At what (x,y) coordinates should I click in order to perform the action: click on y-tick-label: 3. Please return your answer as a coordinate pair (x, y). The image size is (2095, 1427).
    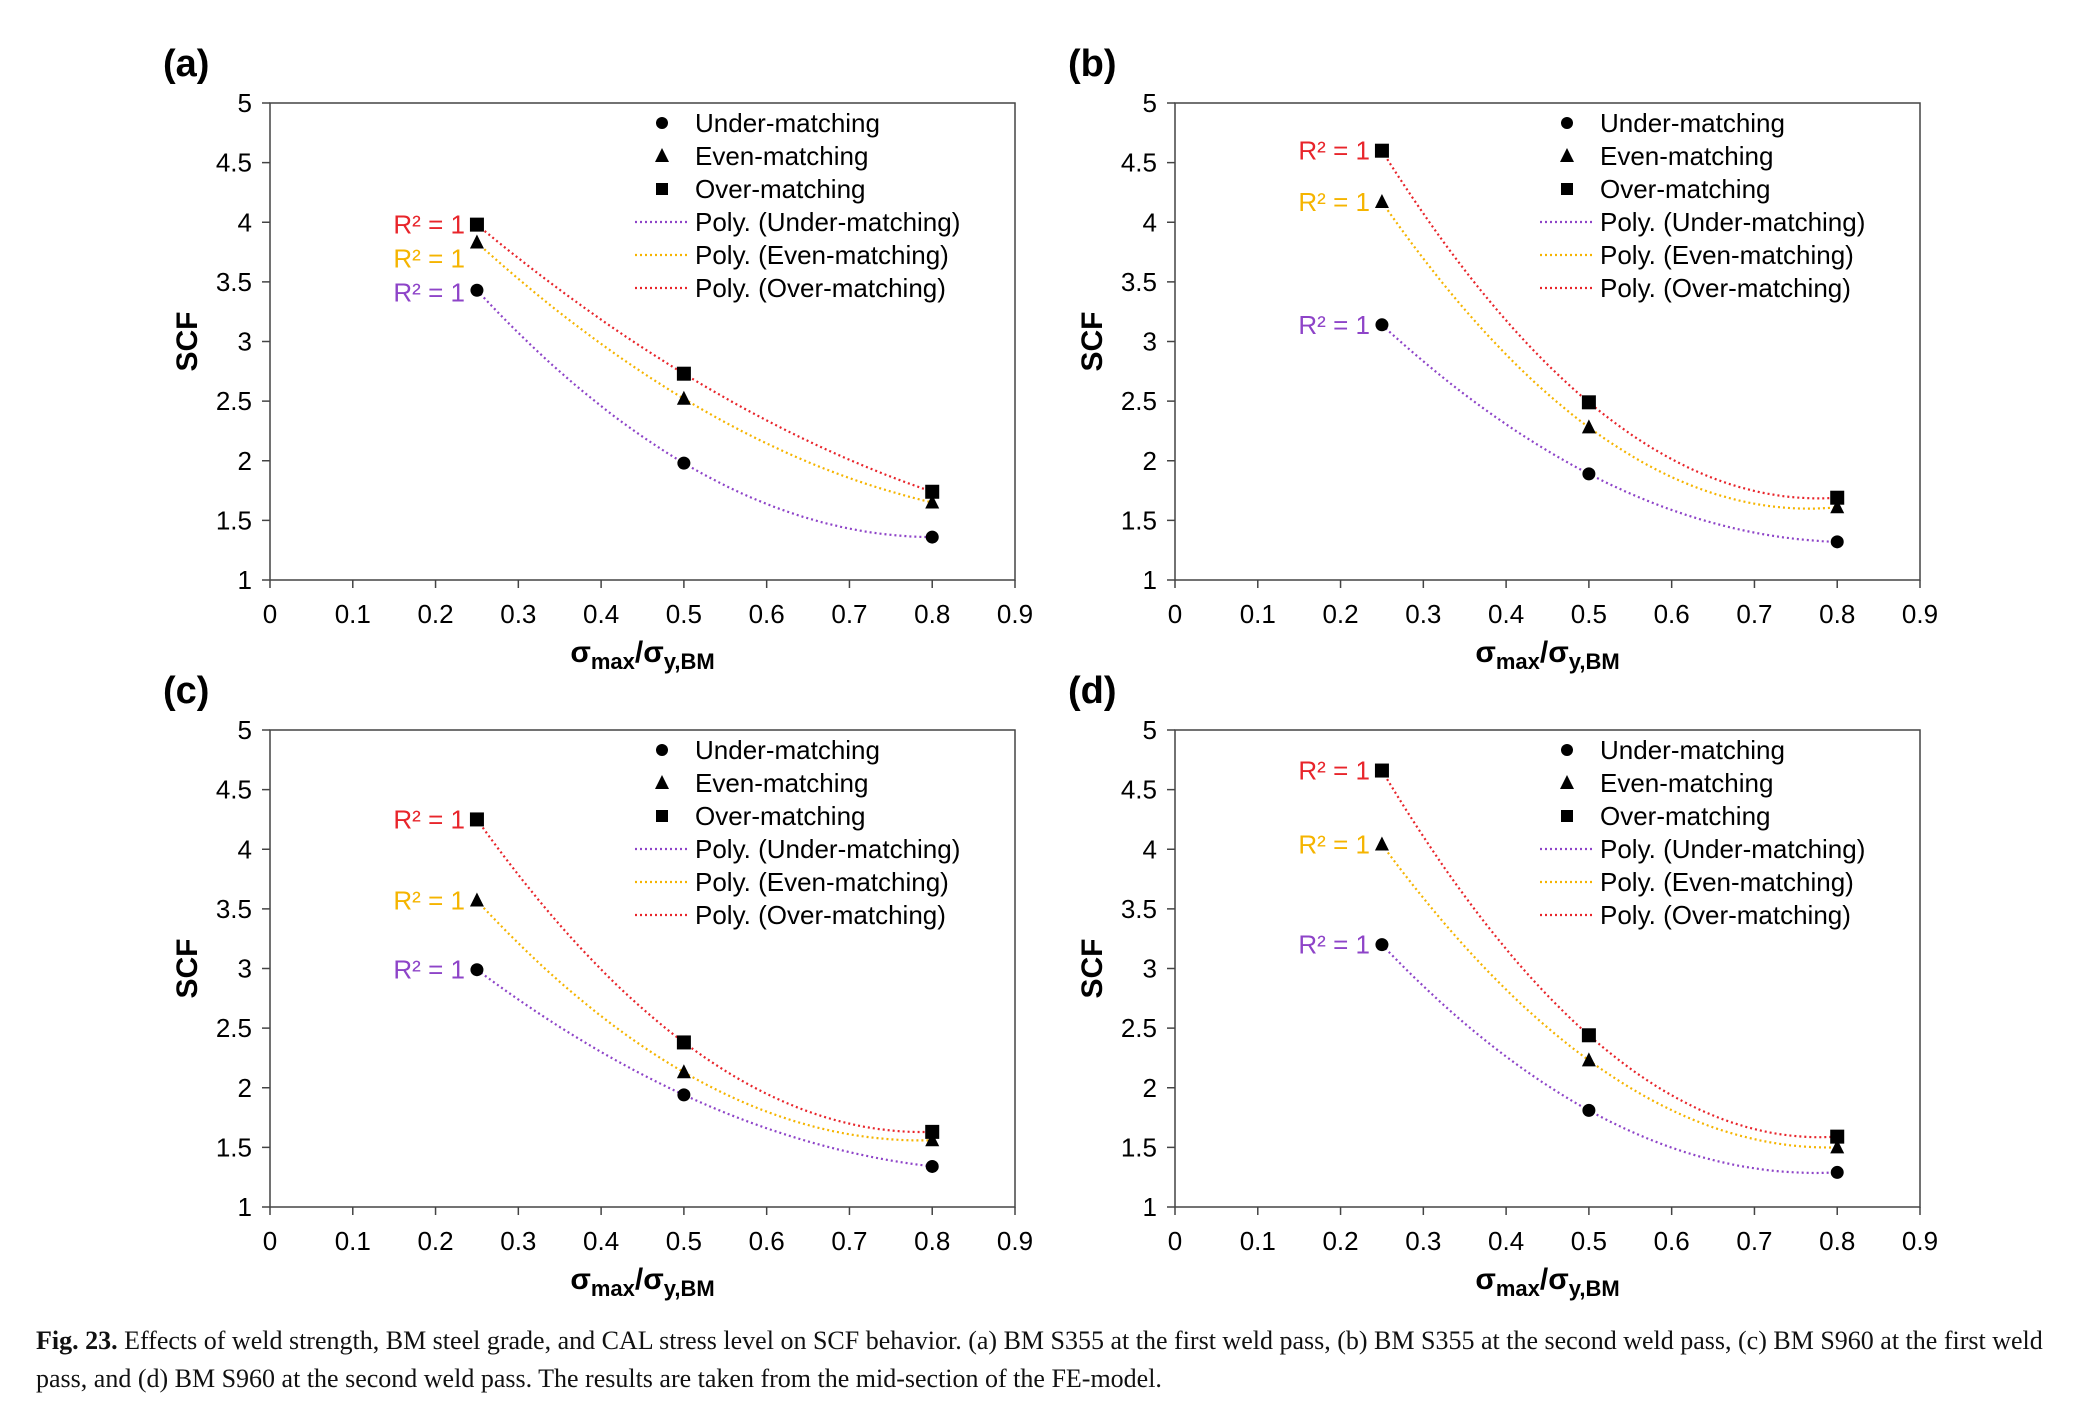
    Looking at the image, I should click on (1150, 969).